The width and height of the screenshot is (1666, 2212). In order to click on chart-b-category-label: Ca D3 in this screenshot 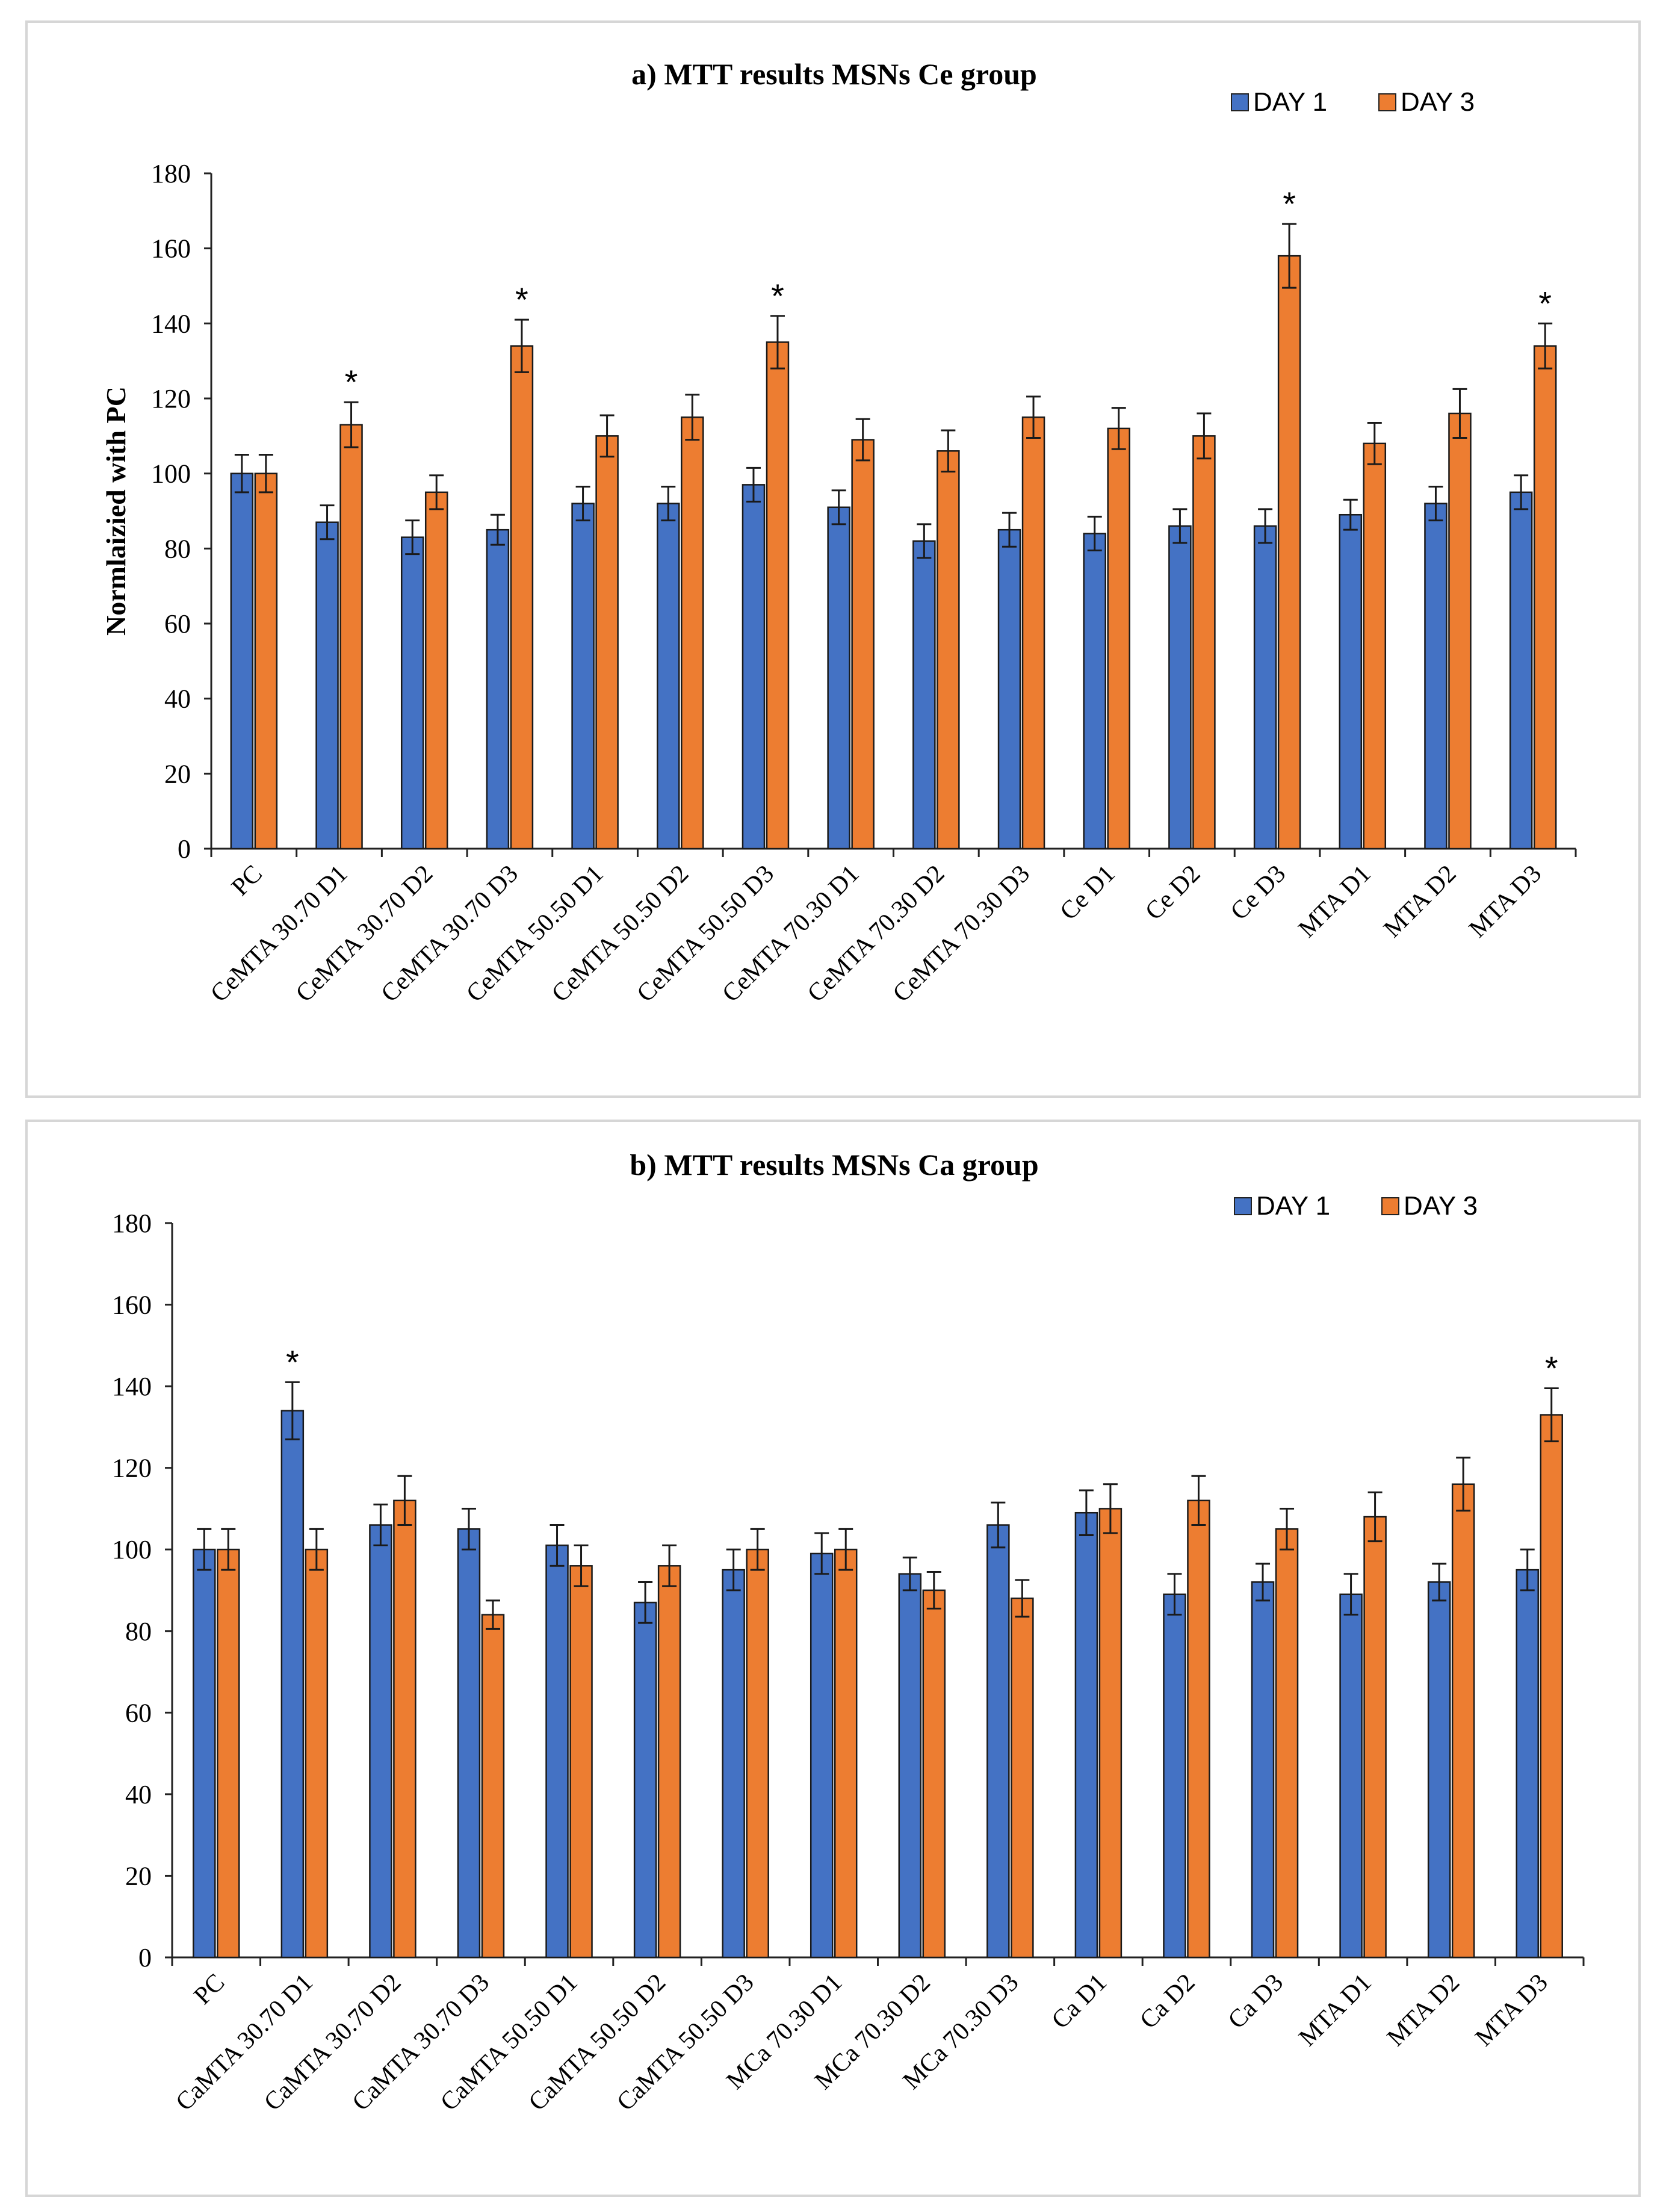, I will do `click(1256, 2001)`.